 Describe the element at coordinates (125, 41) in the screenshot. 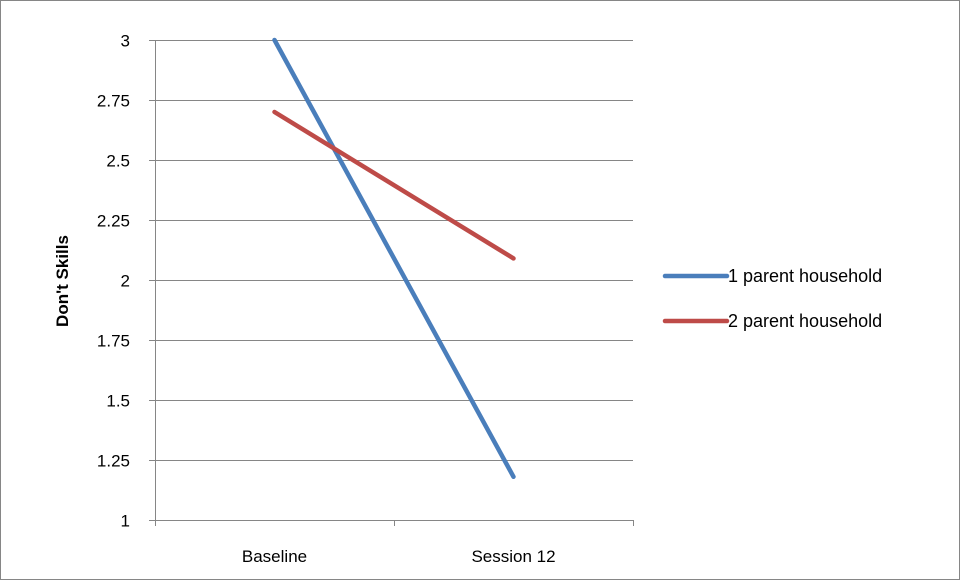

I see `y-tick-label: 3` at that location.